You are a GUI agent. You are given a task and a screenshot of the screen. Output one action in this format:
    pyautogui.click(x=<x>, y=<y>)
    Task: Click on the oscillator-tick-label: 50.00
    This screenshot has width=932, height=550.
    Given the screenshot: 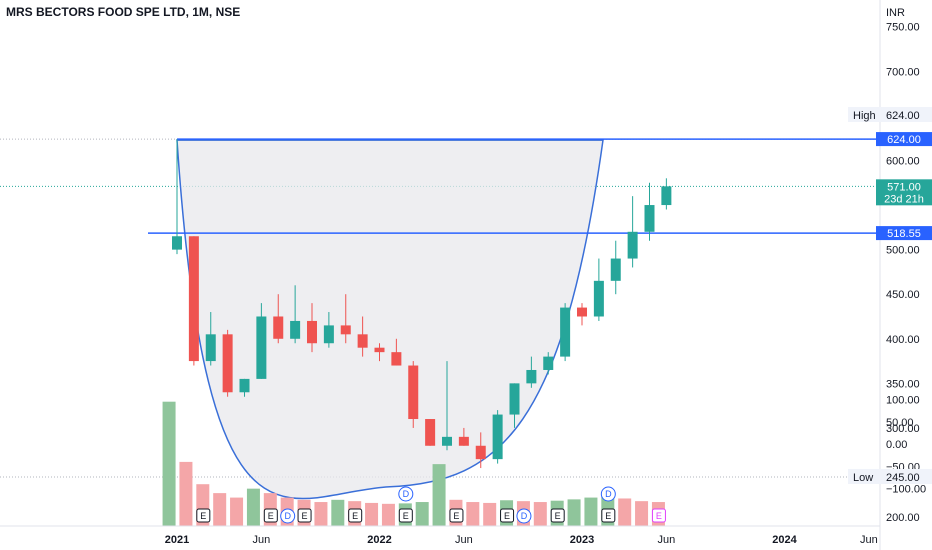 What is the action you would take?
    pyautogui.click(x=900, y=423)
    